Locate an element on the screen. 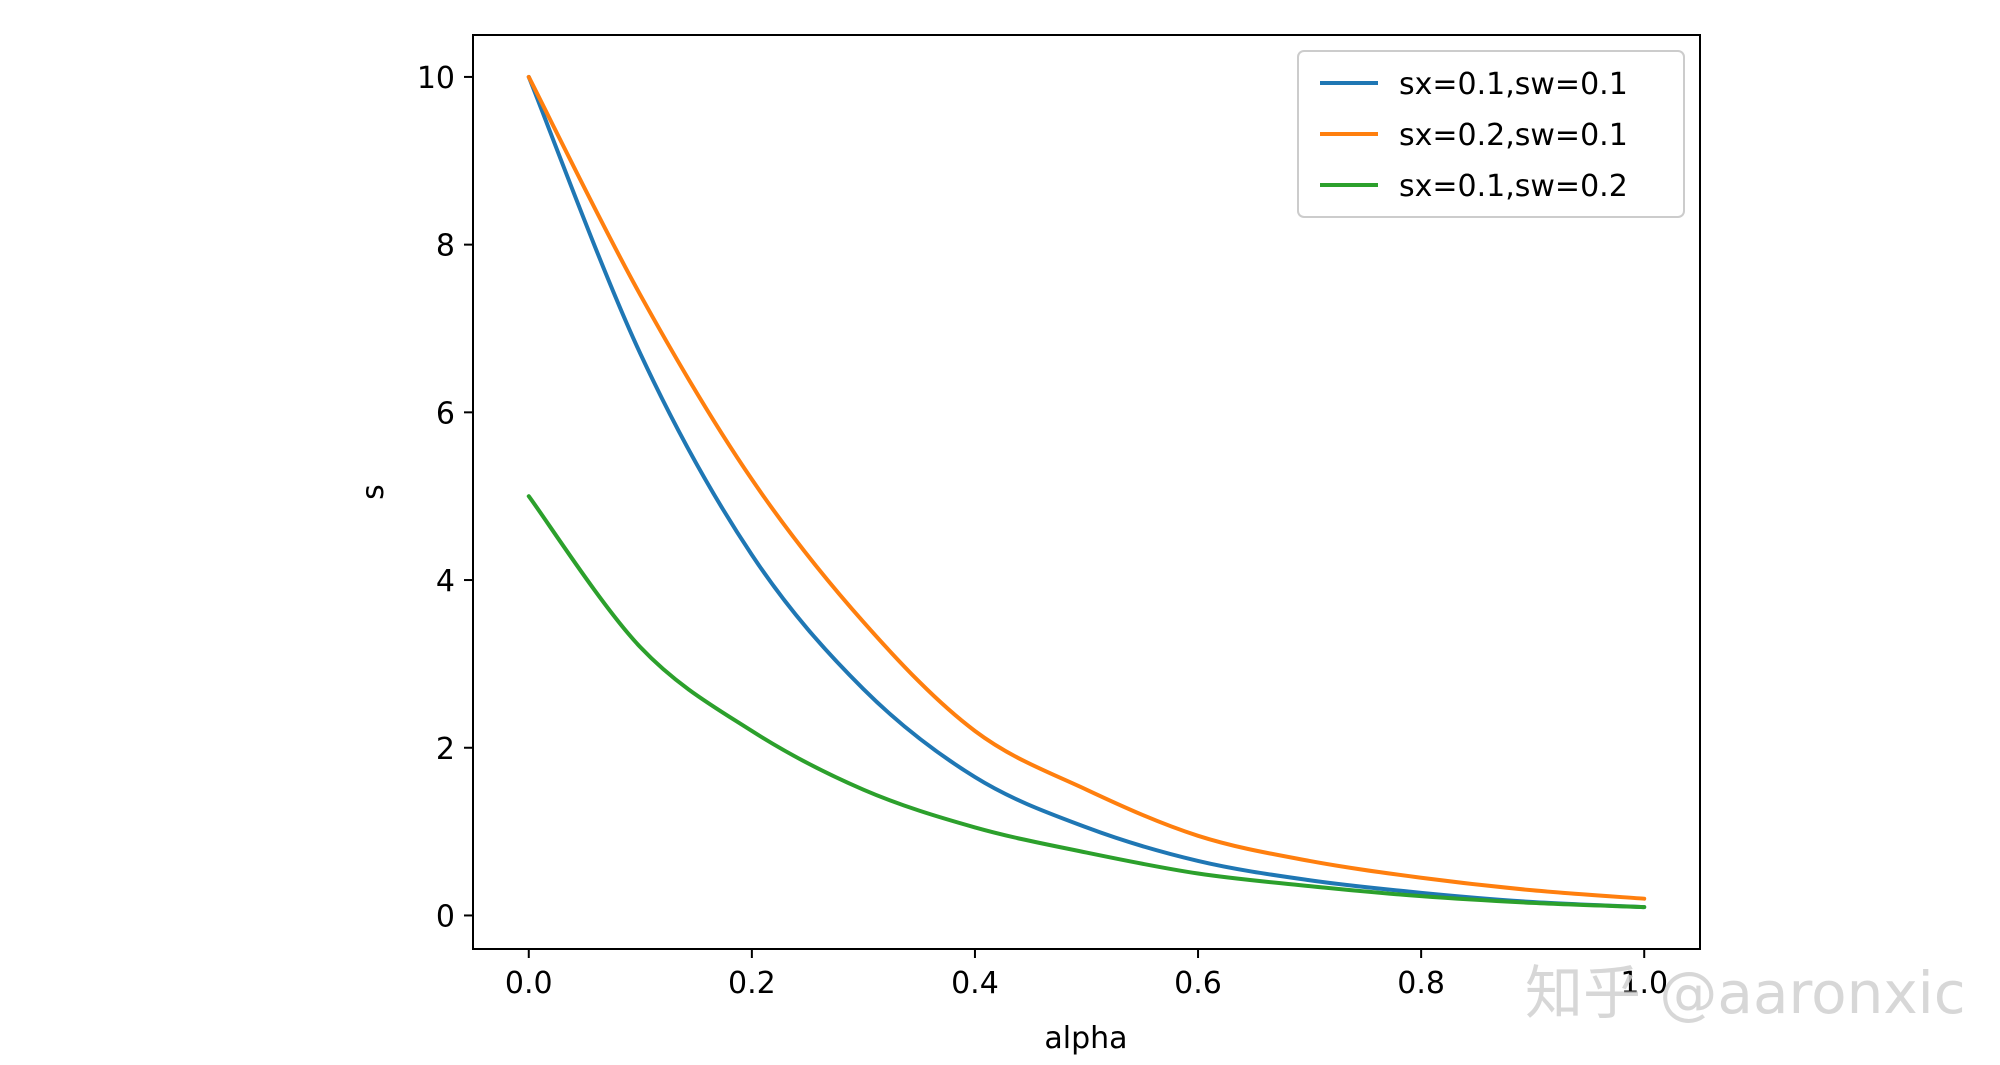 Image resolution: width=2000 pixels, height=1065 pixels. x-axis-label: alpha is located at coordinates (1085, 1038).